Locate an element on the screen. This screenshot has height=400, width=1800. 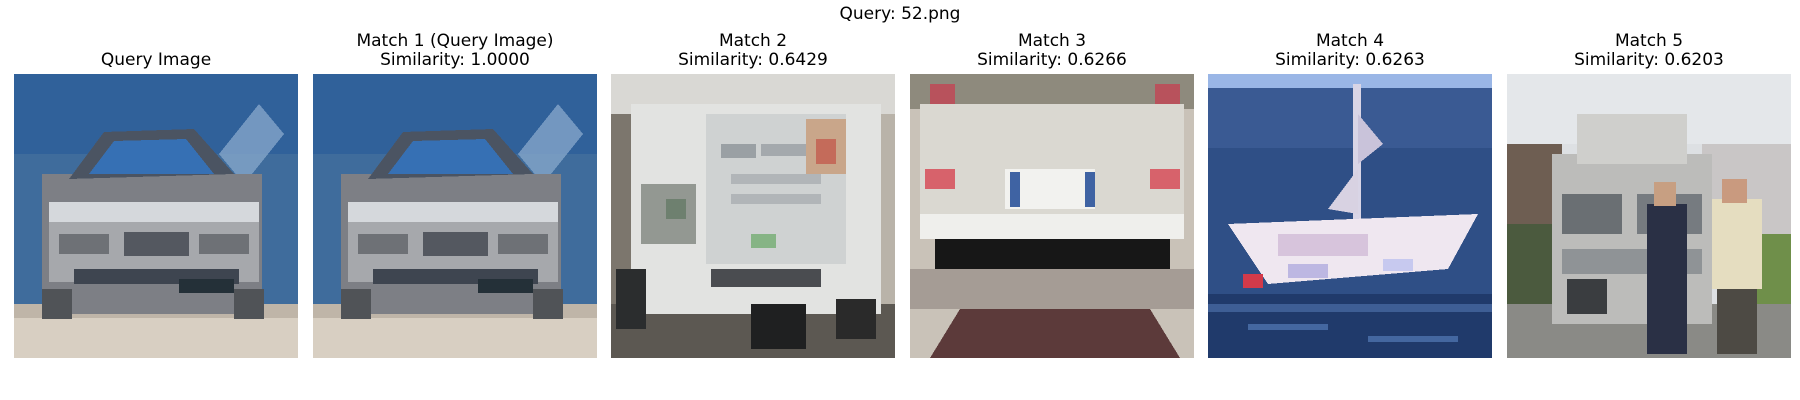
panel-title-block: Match 3 Similarity: 0.6266 is located at coordinates (1052, 50).